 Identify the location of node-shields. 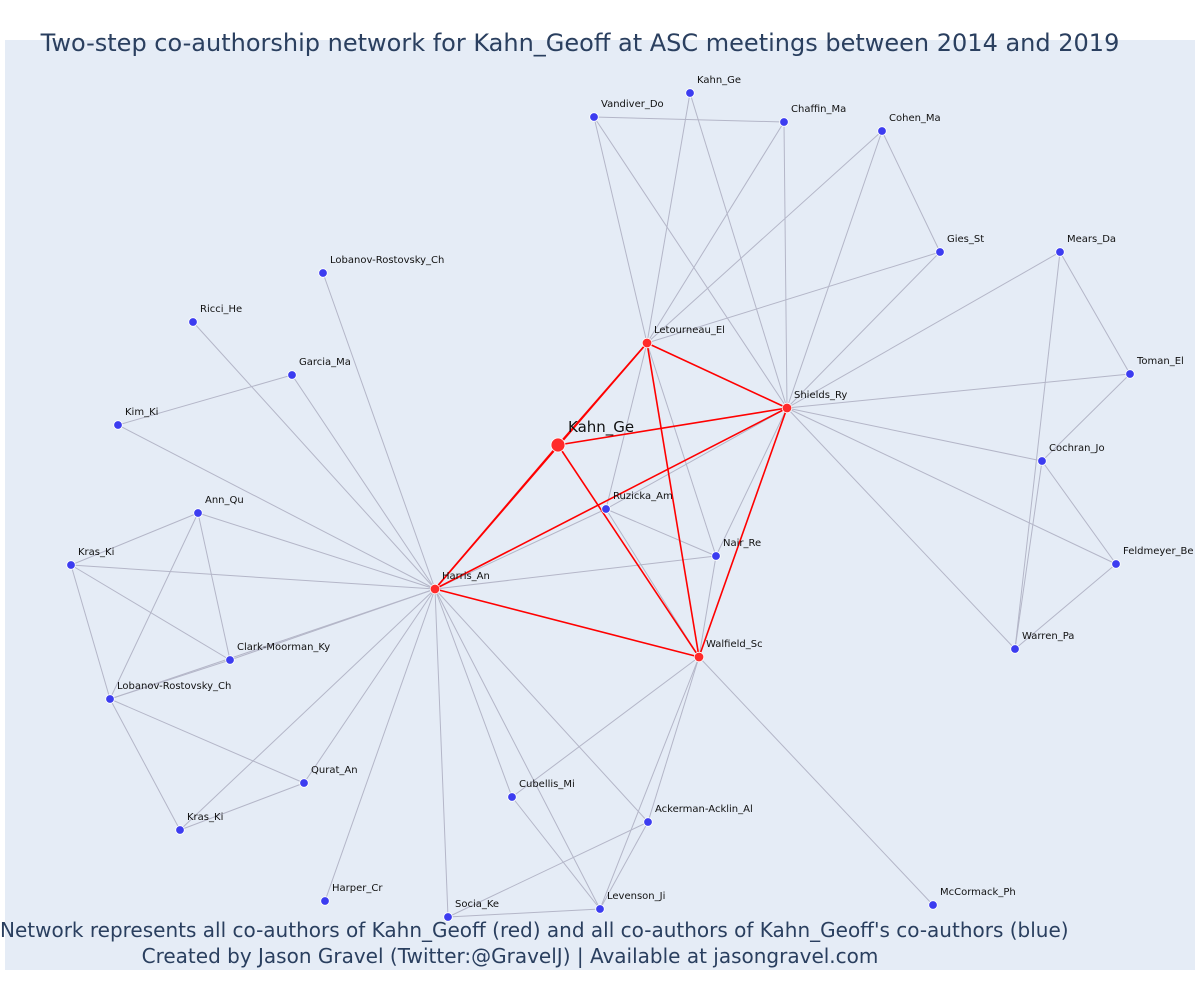
(787, 408).